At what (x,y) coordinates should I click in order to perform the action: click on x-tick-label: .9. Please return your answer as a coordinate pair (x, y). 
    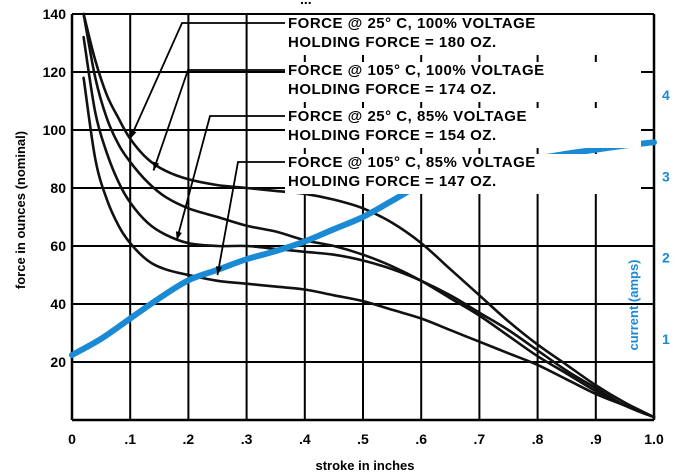
    Looking at the image, I should click on (596, 439).